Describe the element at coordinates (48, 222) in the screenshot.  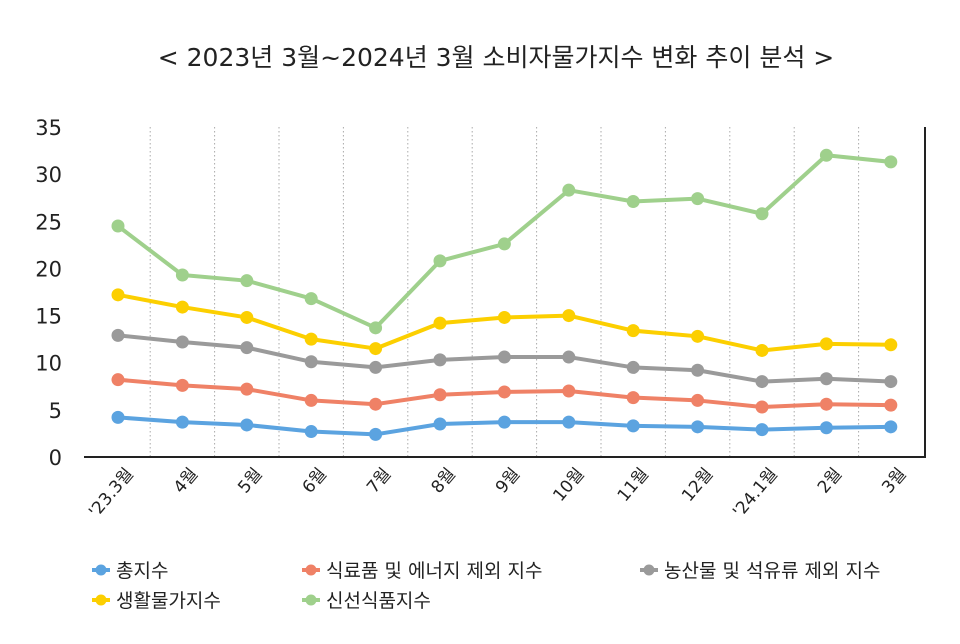
I see `y-tick-label: 25` at that location.